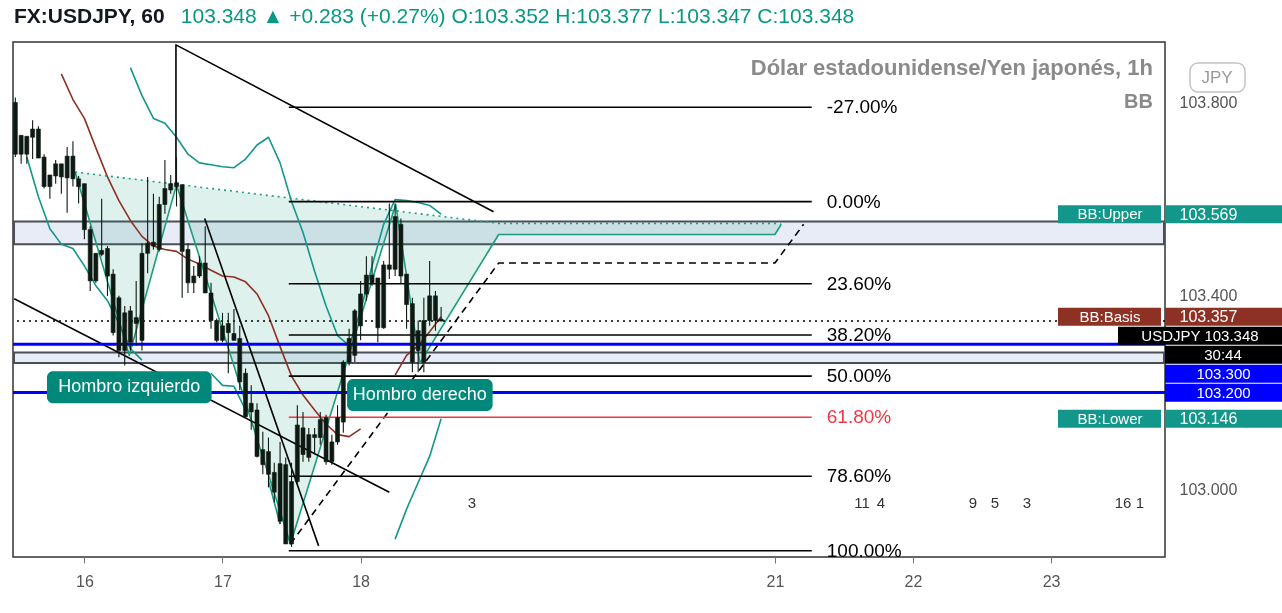  Describe the element at coordinates (1223, 392) in the screenshot. I see `ref-line-label: 103.200` at that location.